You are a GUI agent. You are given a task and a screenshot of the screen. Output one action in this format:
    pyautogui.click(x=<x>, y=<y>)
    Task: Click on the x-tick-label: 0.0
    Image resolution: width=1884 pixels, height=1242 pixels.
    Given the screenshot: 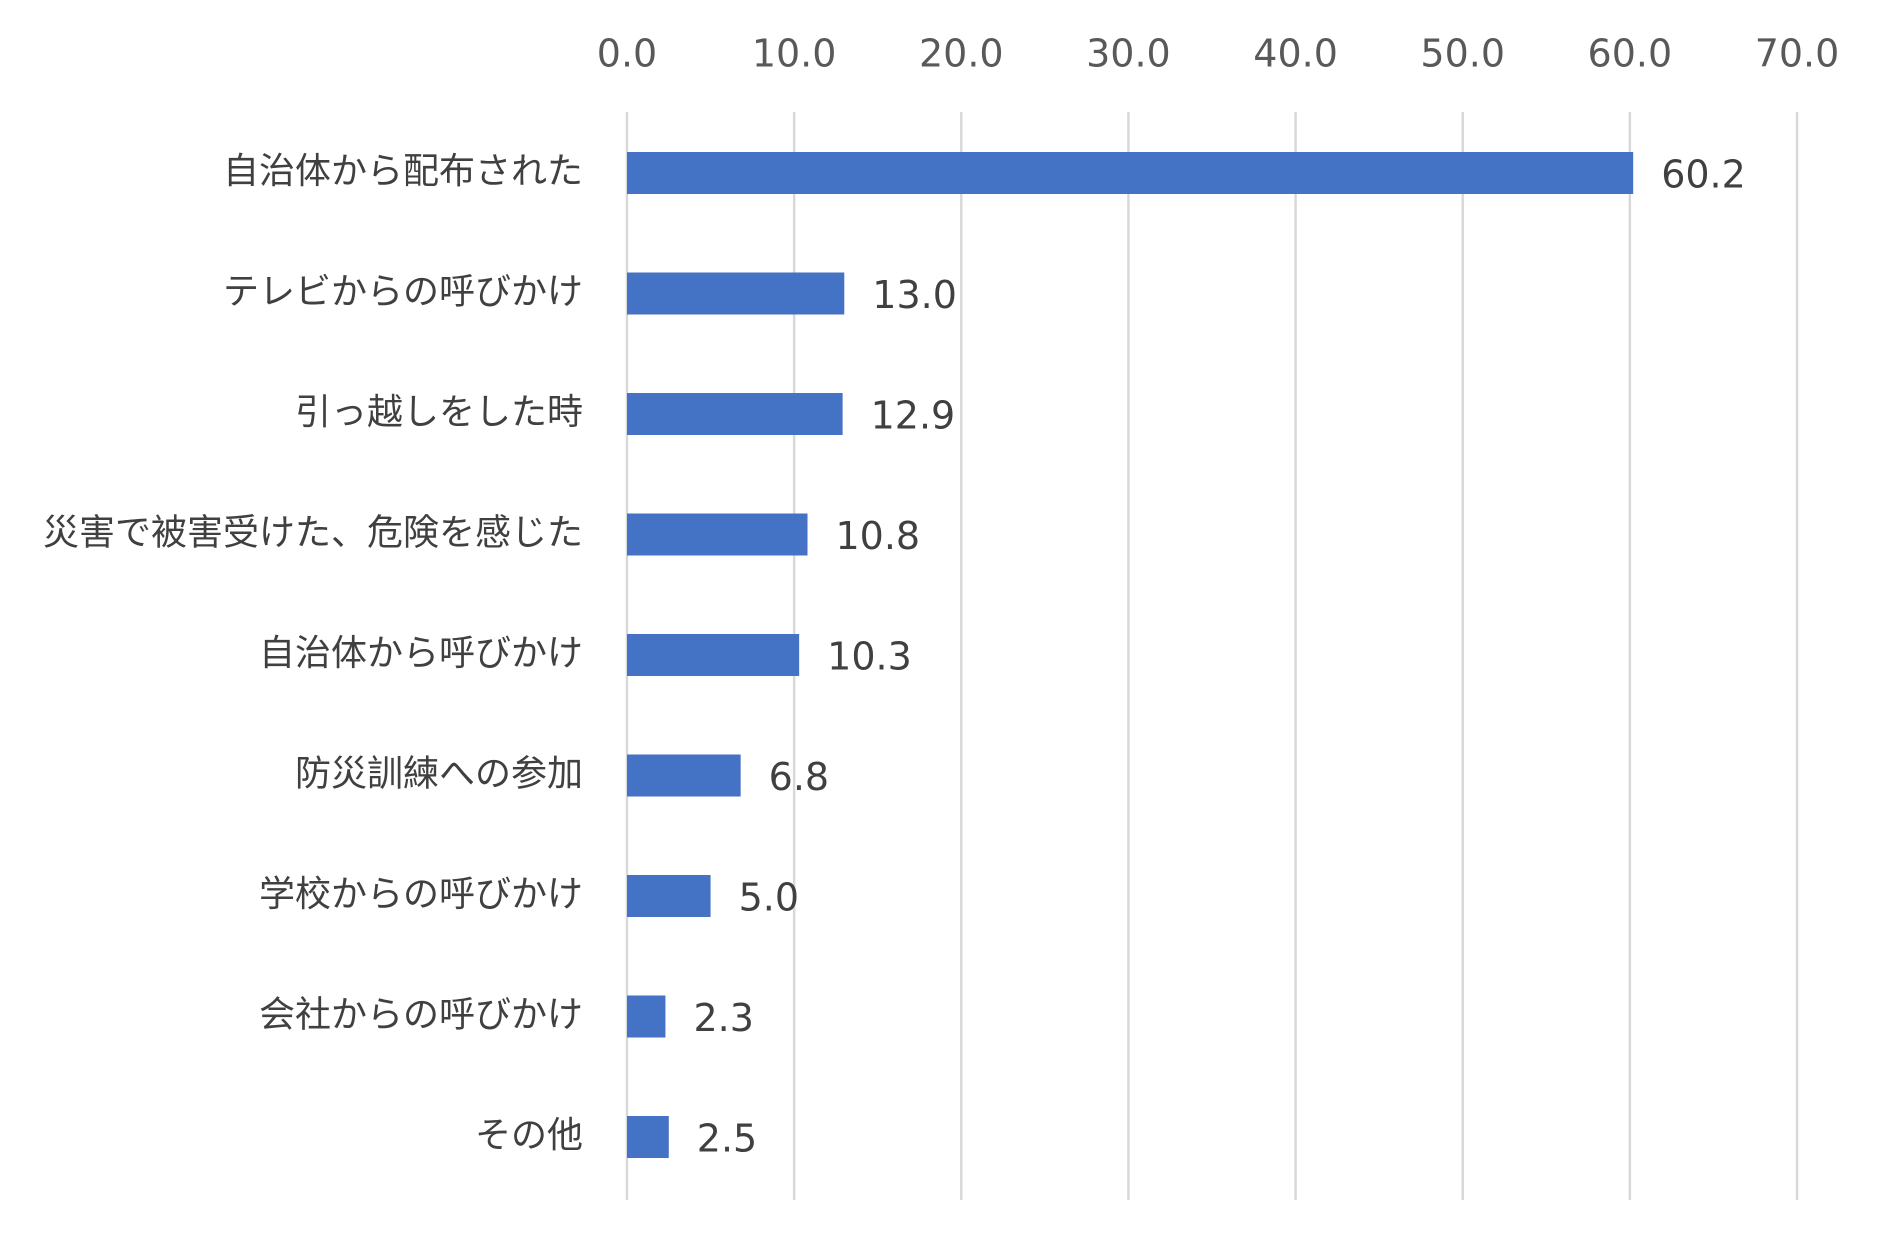 What is the action you would take?
    pyautogui.click(x=627, y=54)
    